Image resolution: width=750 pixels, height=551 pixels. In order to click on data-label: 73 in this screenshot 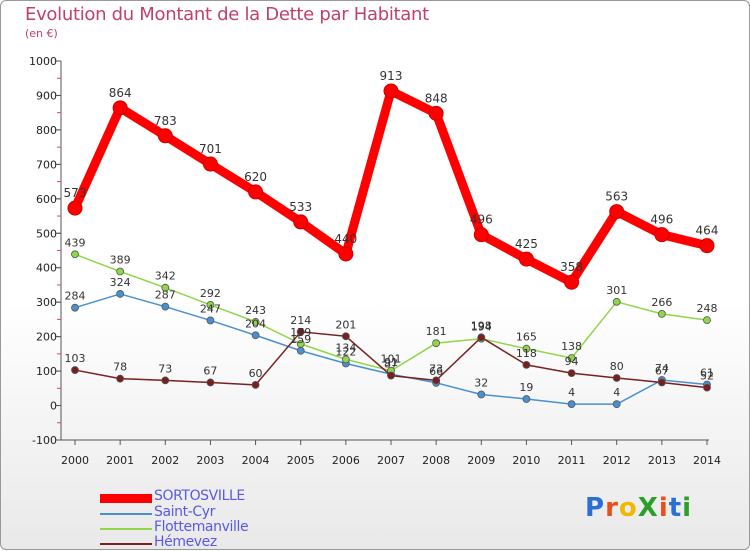, I will do `click(436, 368)`.